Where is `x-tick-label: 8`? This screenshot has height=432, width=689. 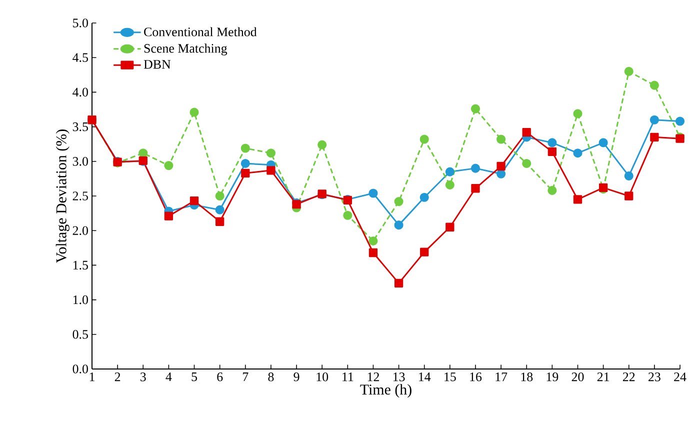
x-tick-label: 8 is located at coordinates (271, 377).